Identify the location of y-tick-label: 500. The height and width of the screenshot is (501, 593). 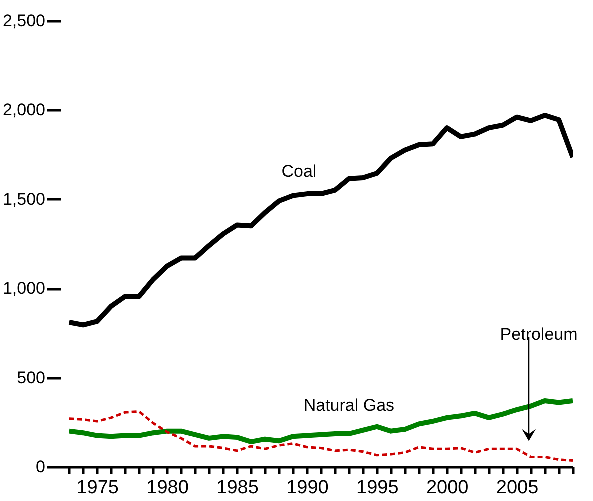
(31, 378).